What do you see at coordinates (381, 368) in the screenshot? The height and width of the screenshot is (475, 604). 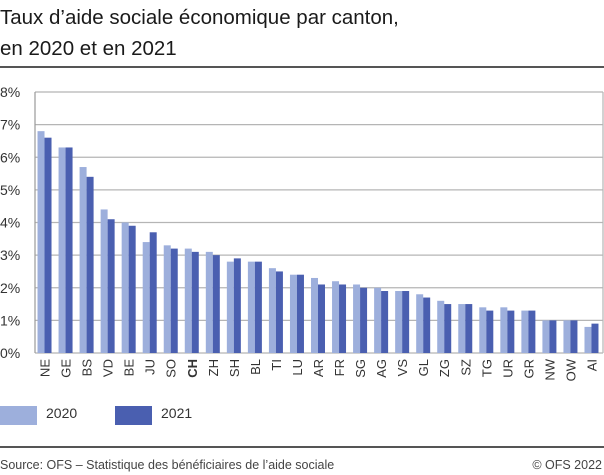 I see `x-tick-label: AG` at bounding box center [381, 368].